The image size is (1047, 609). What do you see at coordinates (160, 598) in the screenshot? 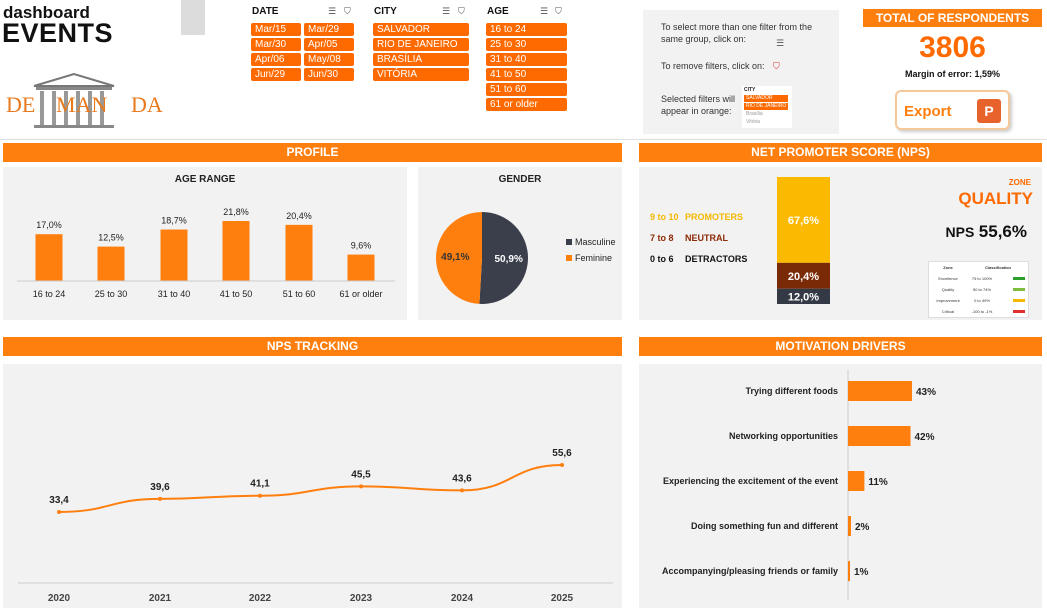
I see `nps-tracking-year: 2021` at bounding box center [160, 598].